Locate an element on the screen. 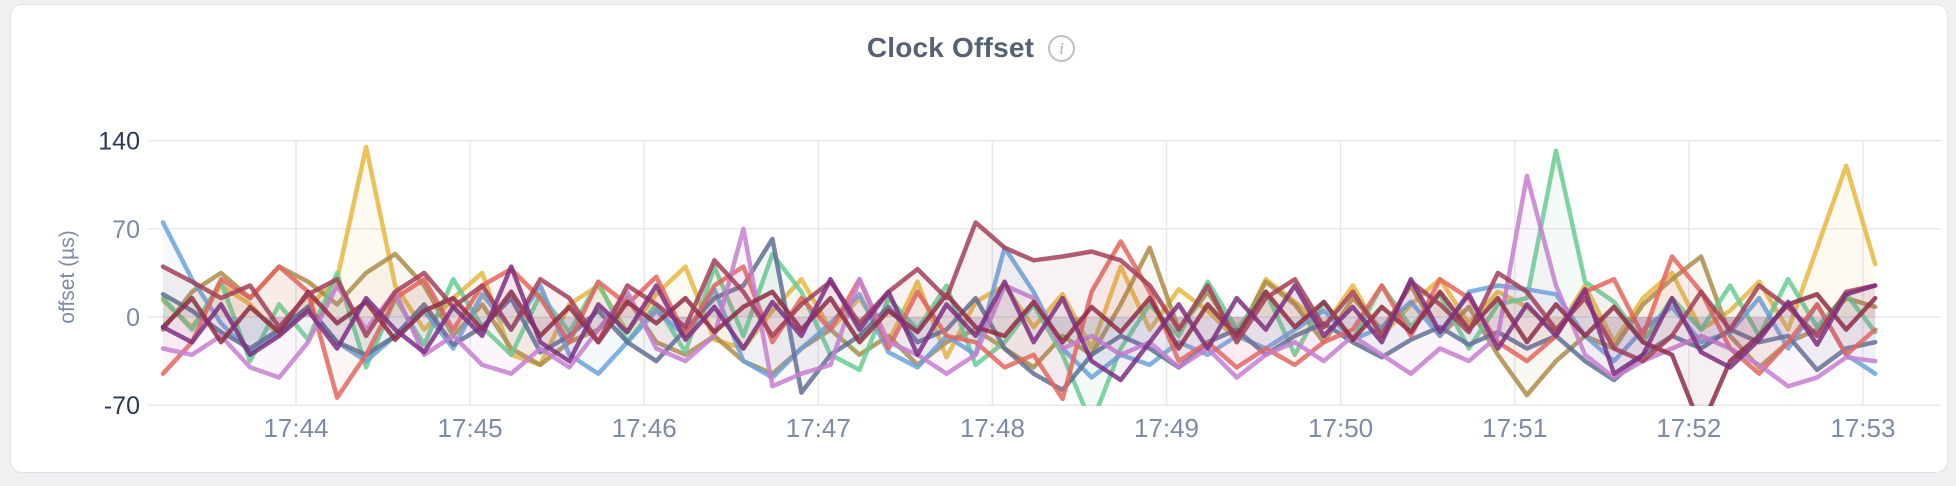 Image resolution: width=1956 pixels, height=486 pixels. x-tick-label-17:51: 17:51 is located at coordinates (1514, 428).